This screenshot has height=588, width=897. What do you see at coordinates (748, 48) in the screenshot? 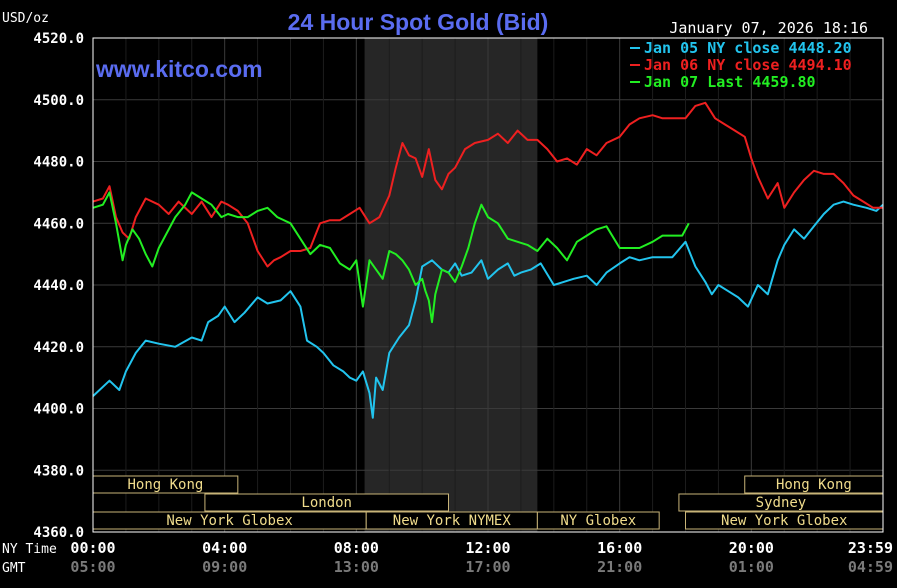
I see `legend-entry: Jan 05 NY close 4448.20` at bounding box center [748, 48].